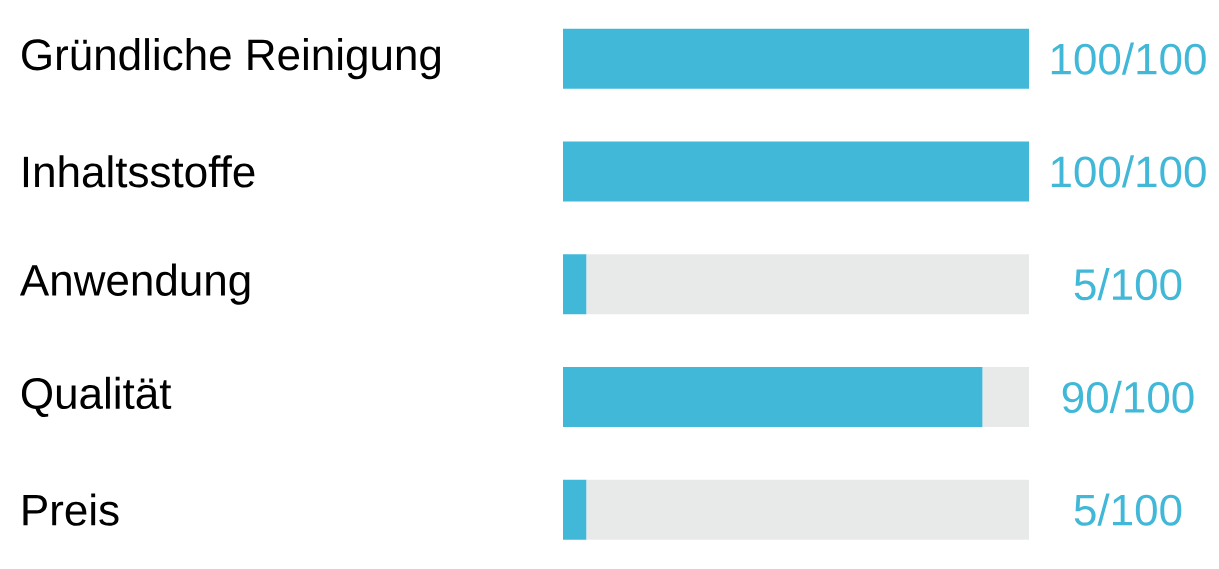 The width and height of the screenshot is (1219, 569). I want to click on y-tick-label: Qualität, so click(96, 396).